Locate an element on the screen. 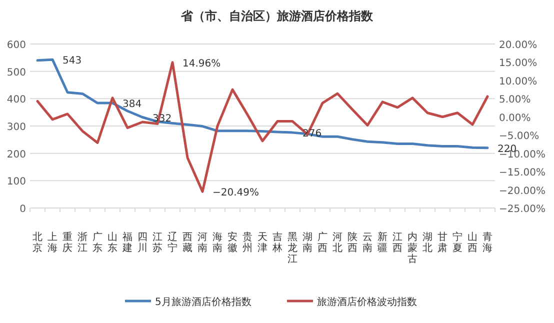 This screenshot has height=323, width=554. y-tick-label: 600 is located at coordinates (16, 45).